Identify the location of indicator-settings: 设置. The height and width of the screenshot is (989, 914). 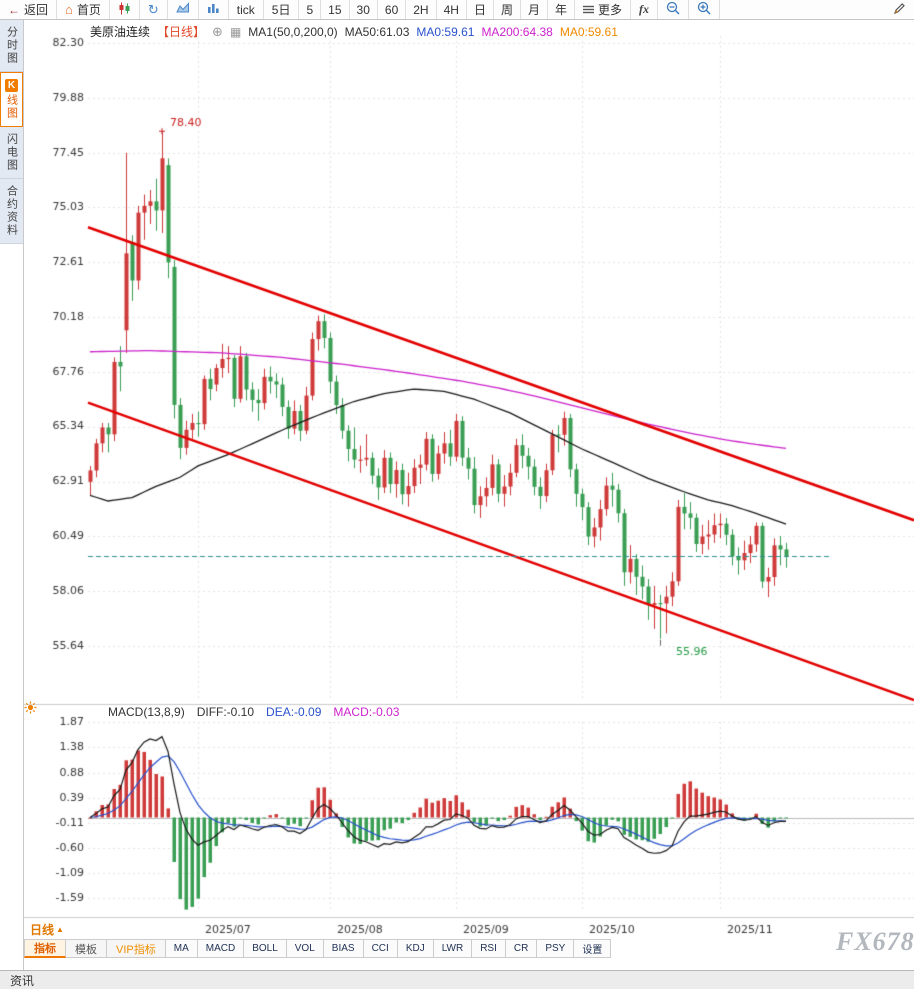
(593, 948).